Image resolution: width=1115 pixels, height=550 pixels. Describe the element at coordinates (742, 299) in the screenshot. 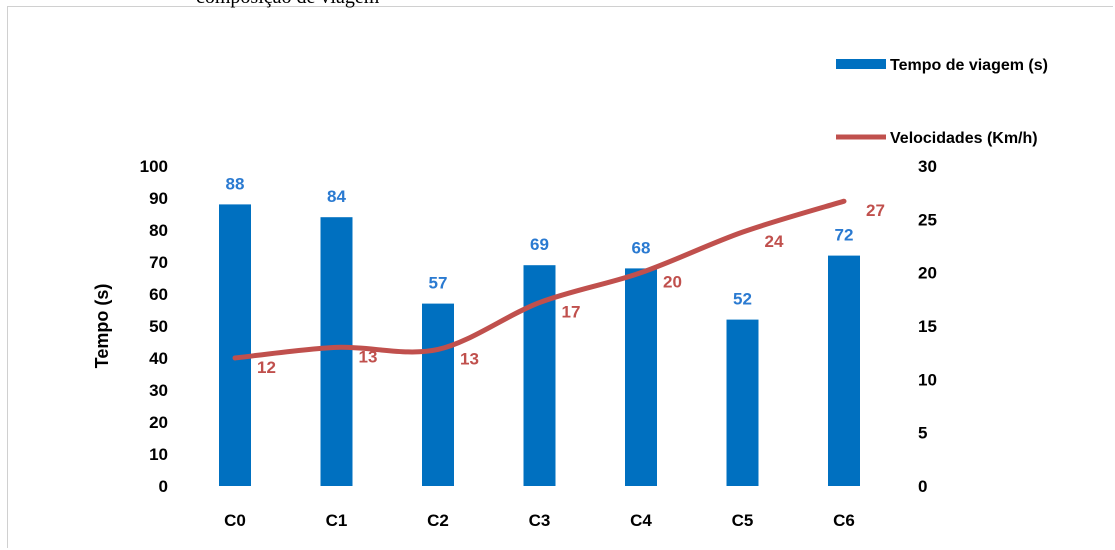

I see `bar-data-label: 52` at that location.